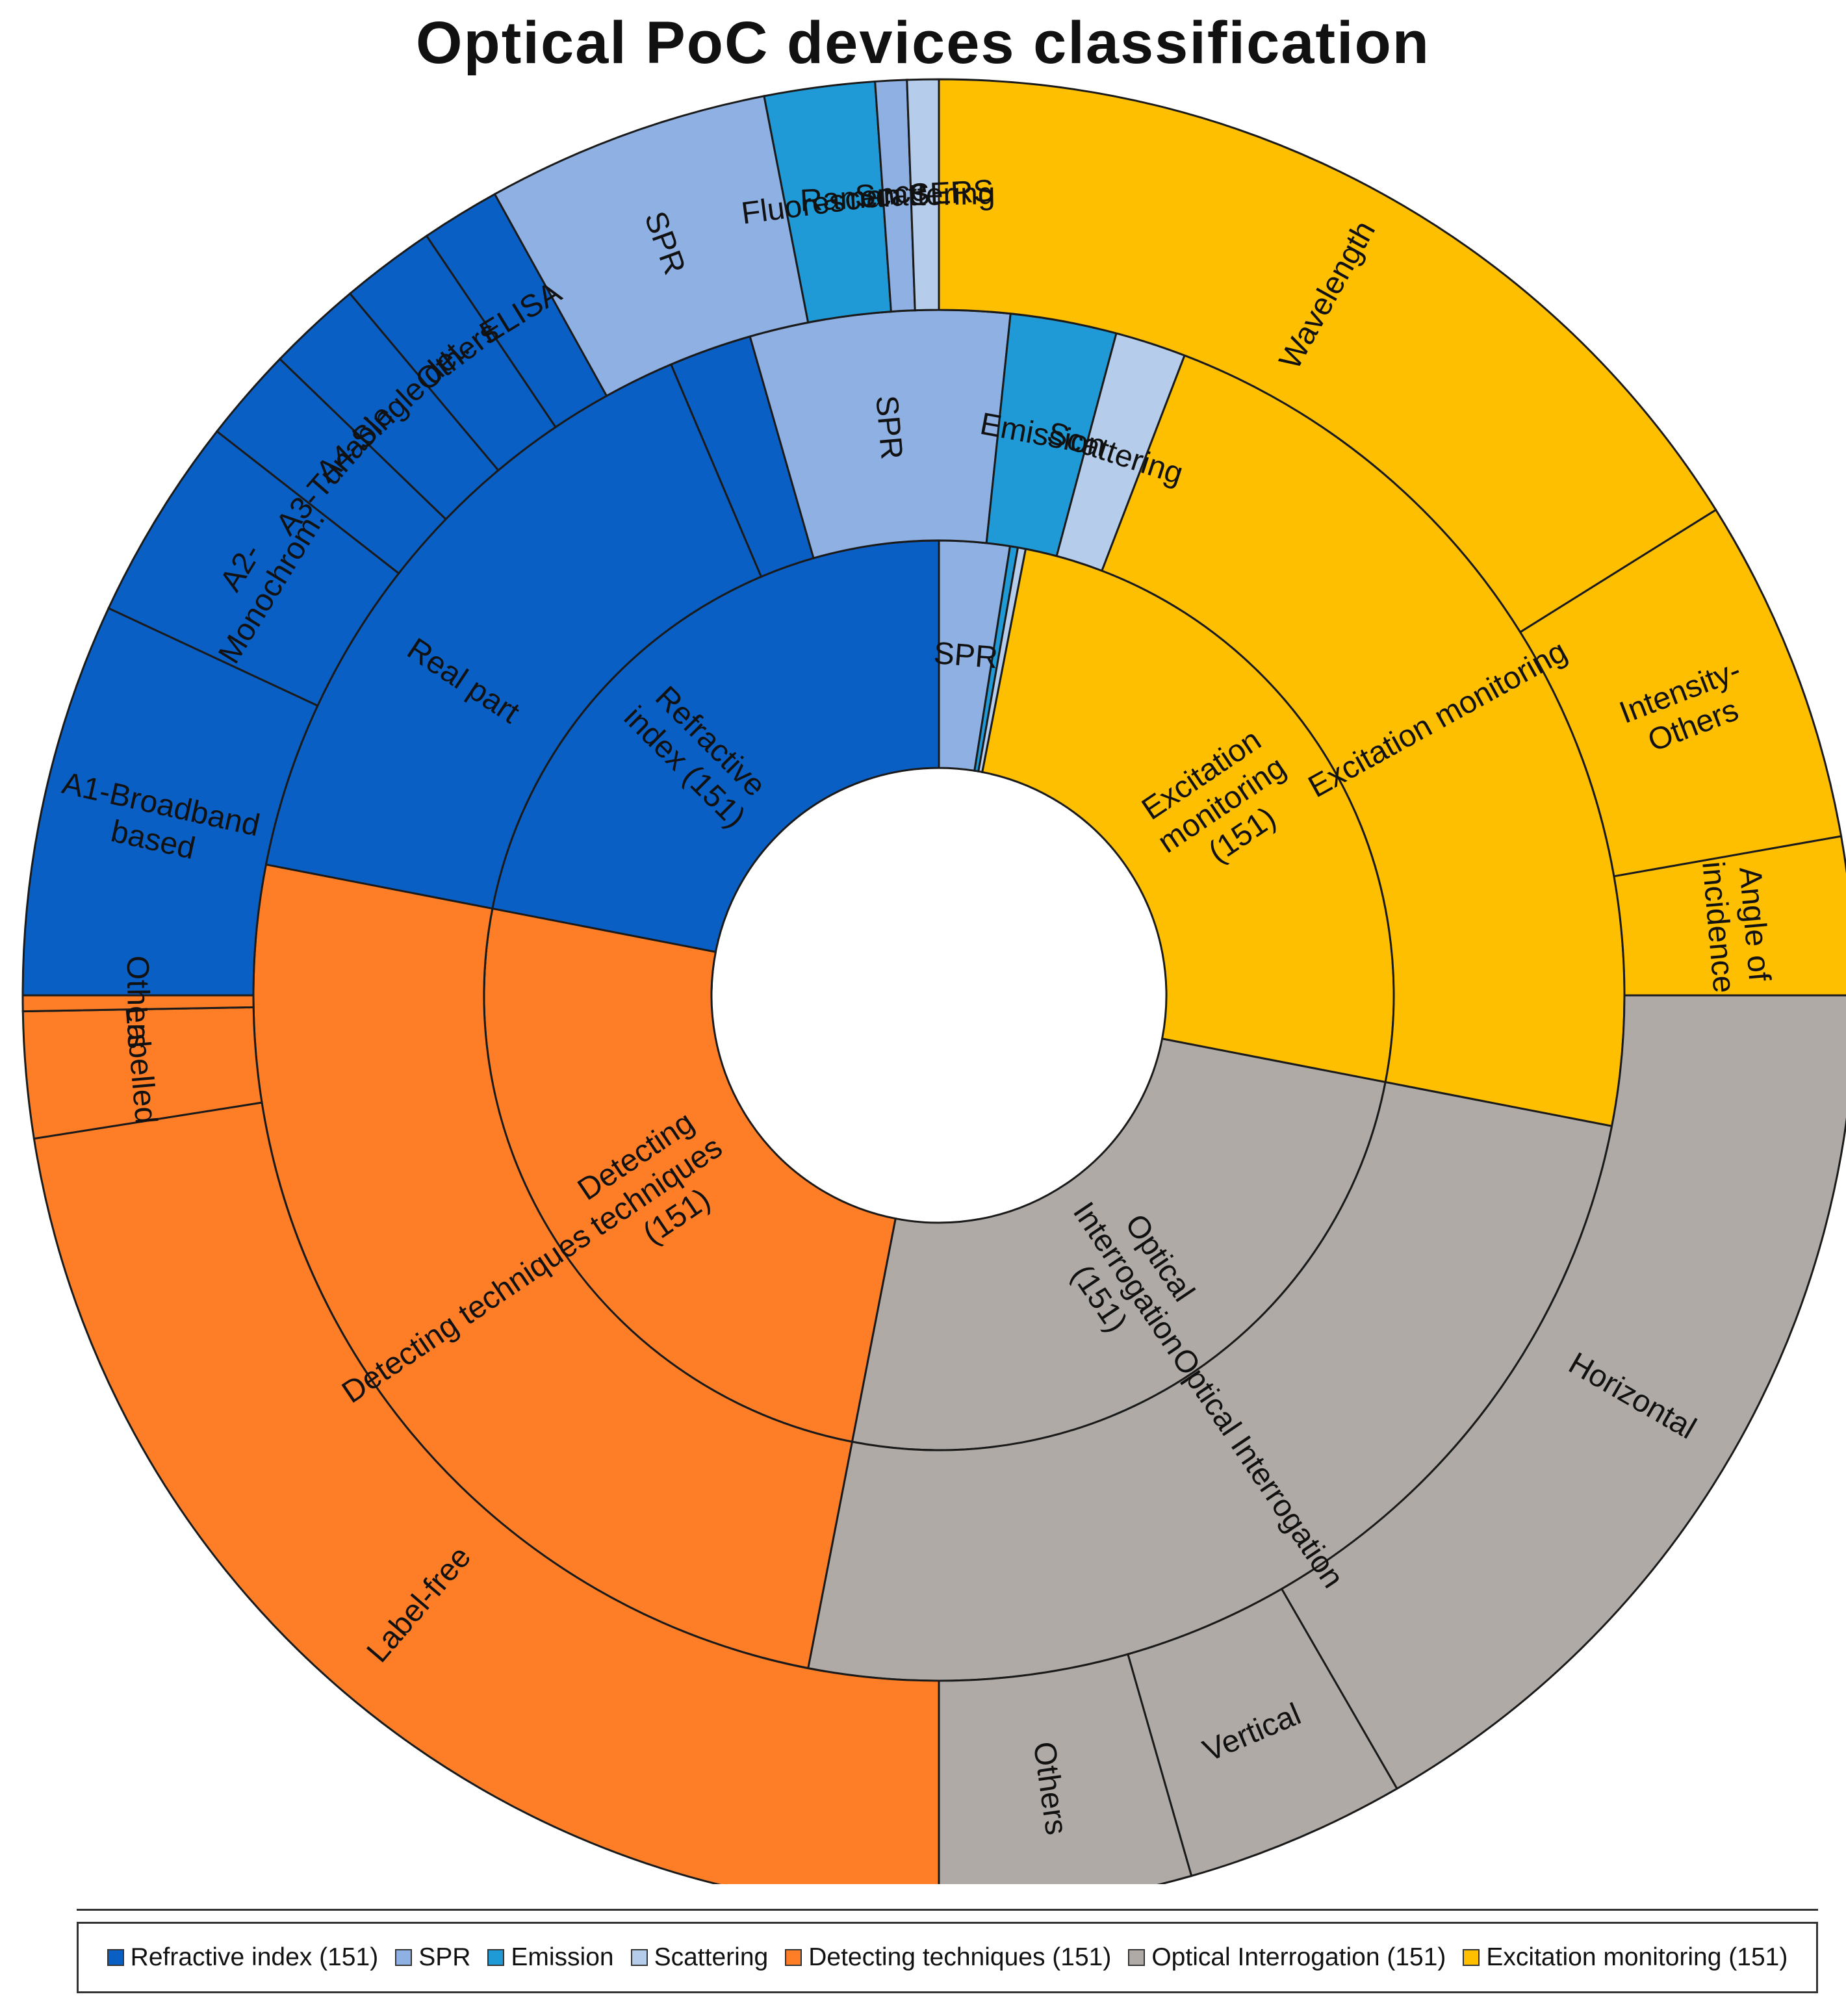 Image resolution: width=1846 pixels, height=2016 pixels. Describe the element at coordinates (923, 43) in the screenshot. I see `chart-title: Optical PoC devices classification` at that location.